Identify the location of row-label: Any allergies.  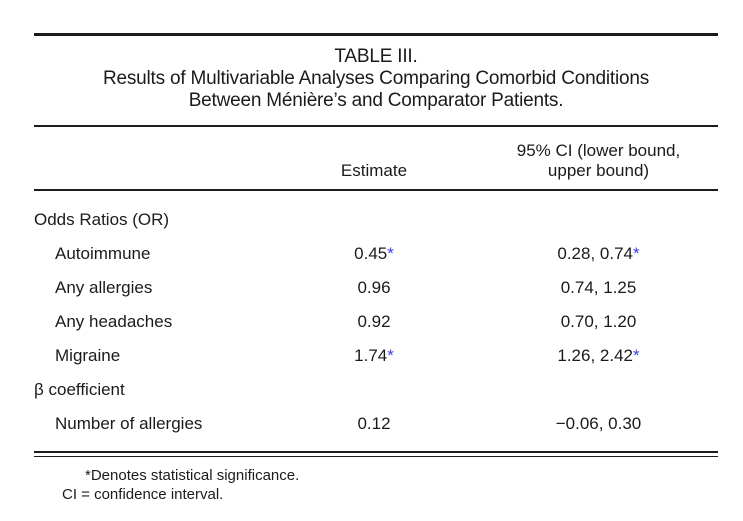
(104, 287).